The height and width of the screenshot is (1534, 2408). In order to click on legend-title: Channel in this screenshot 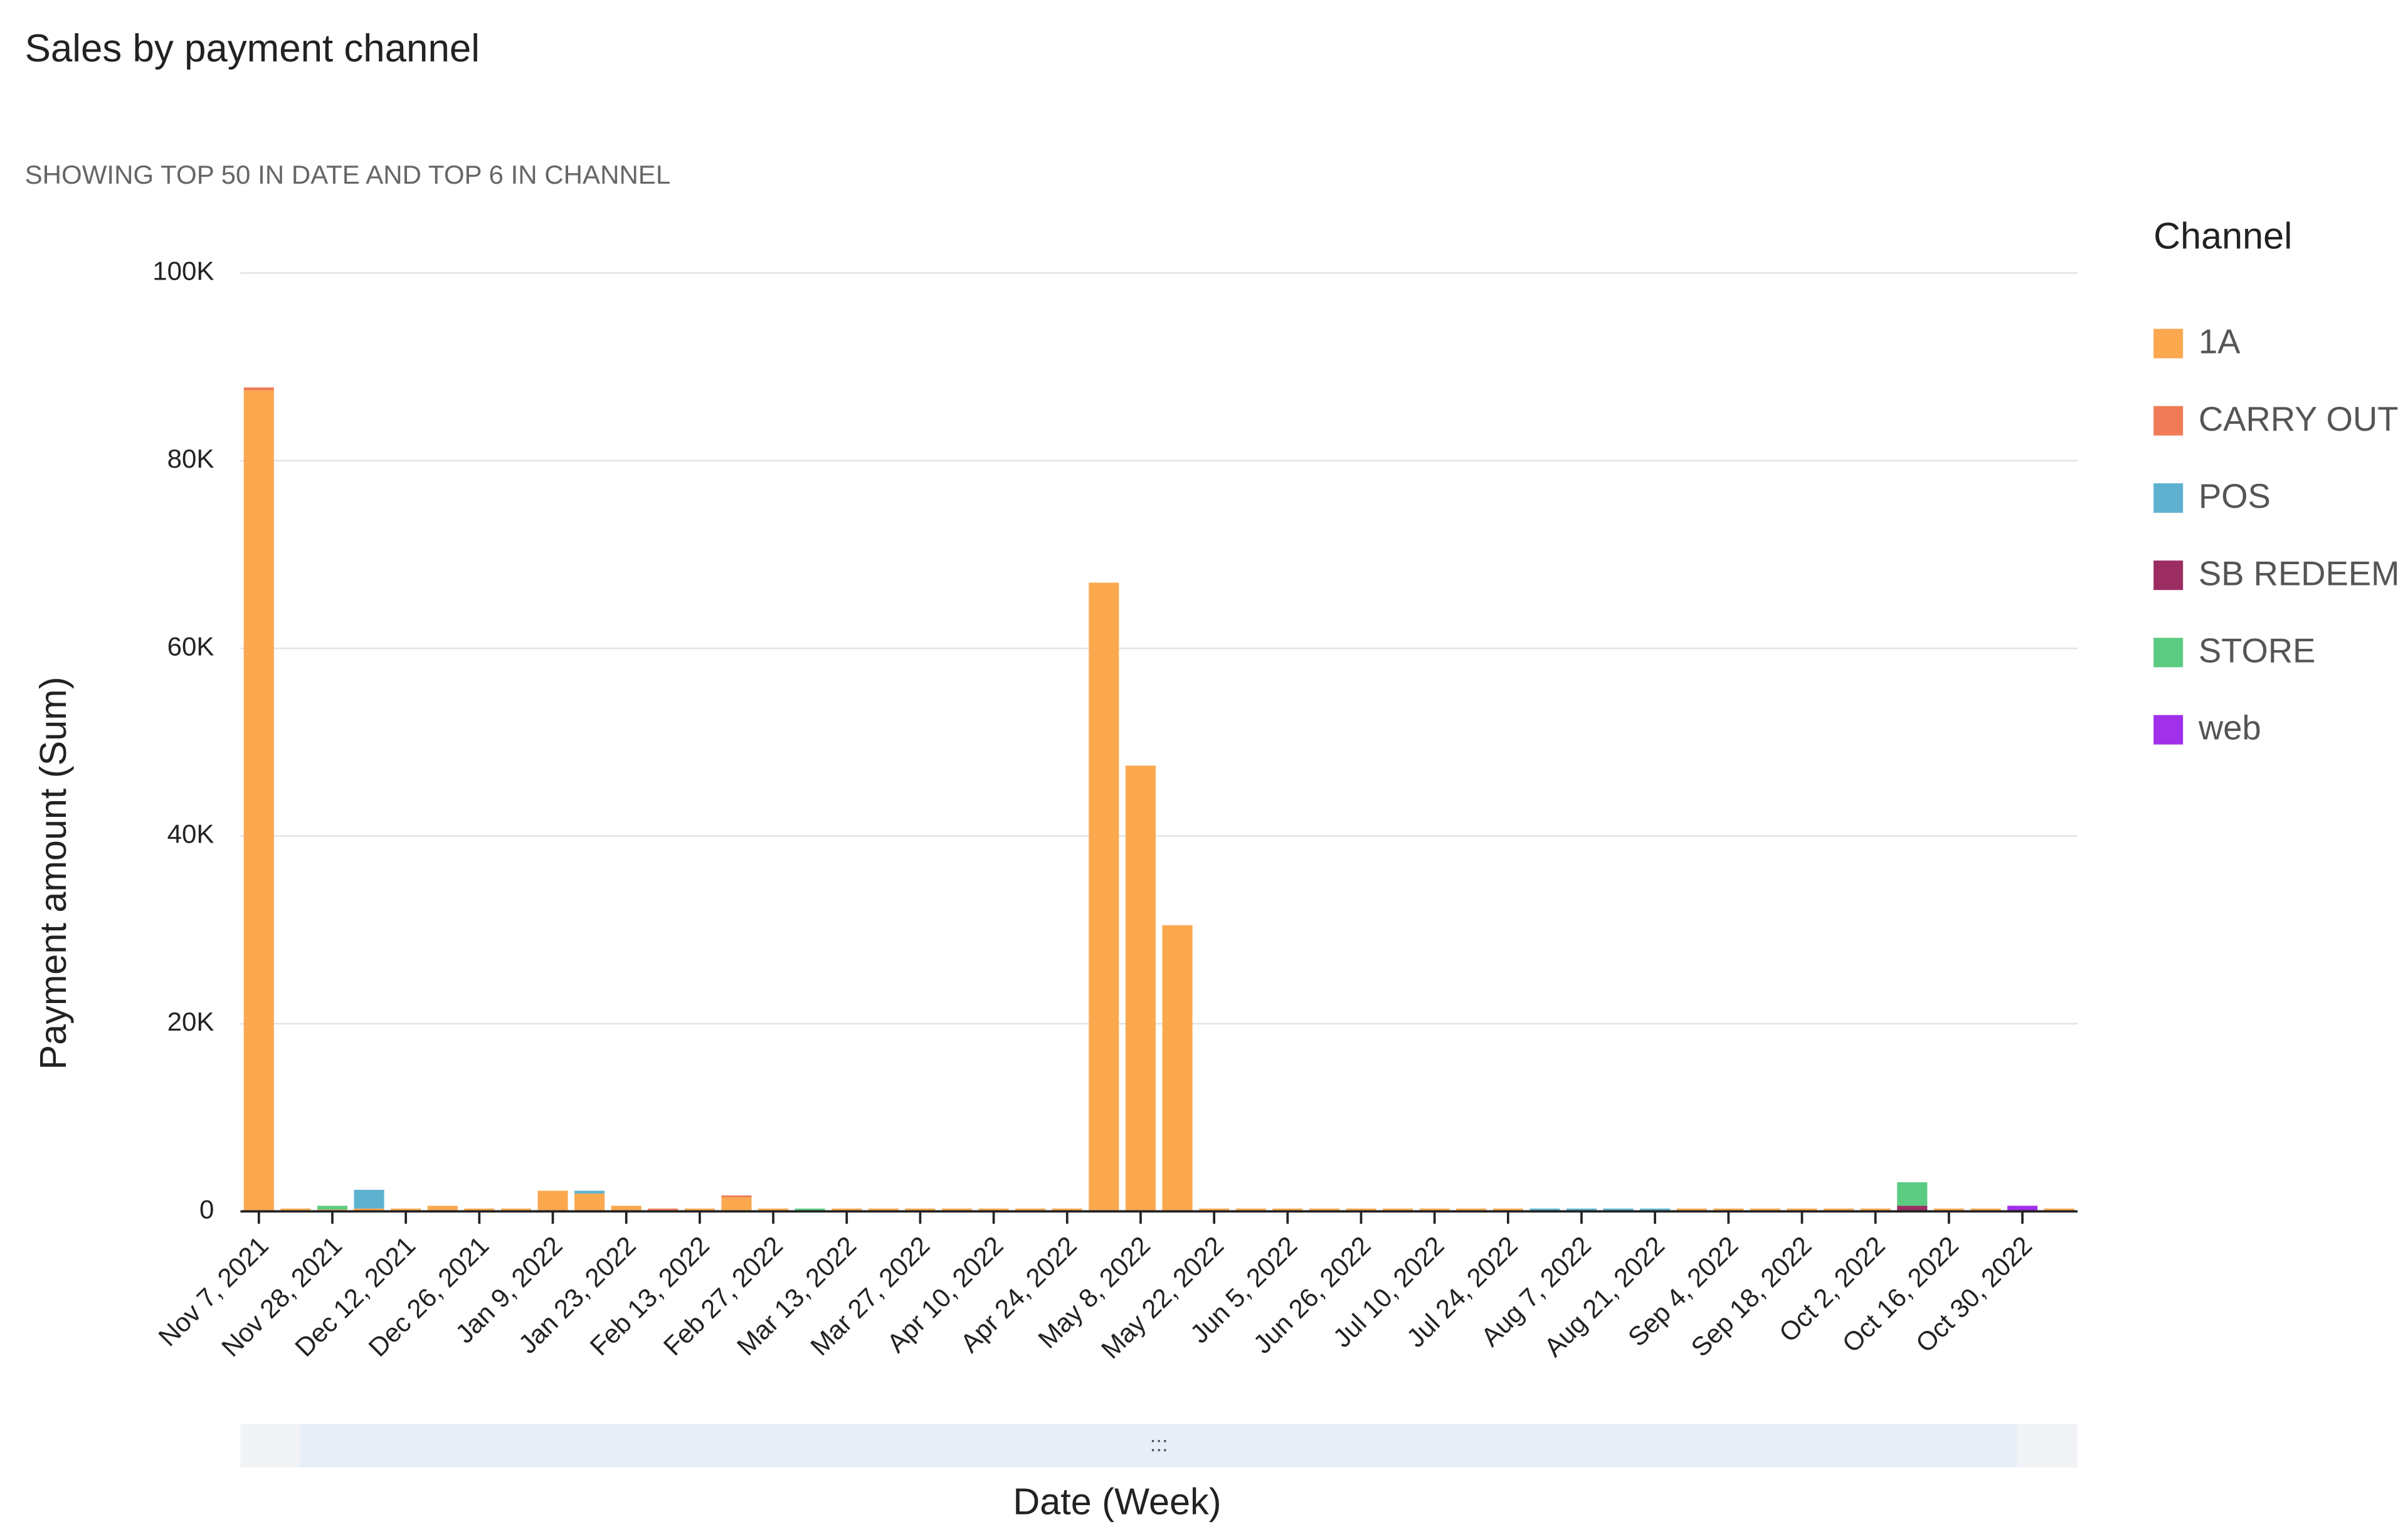, I will do `click(2222, 236)`.